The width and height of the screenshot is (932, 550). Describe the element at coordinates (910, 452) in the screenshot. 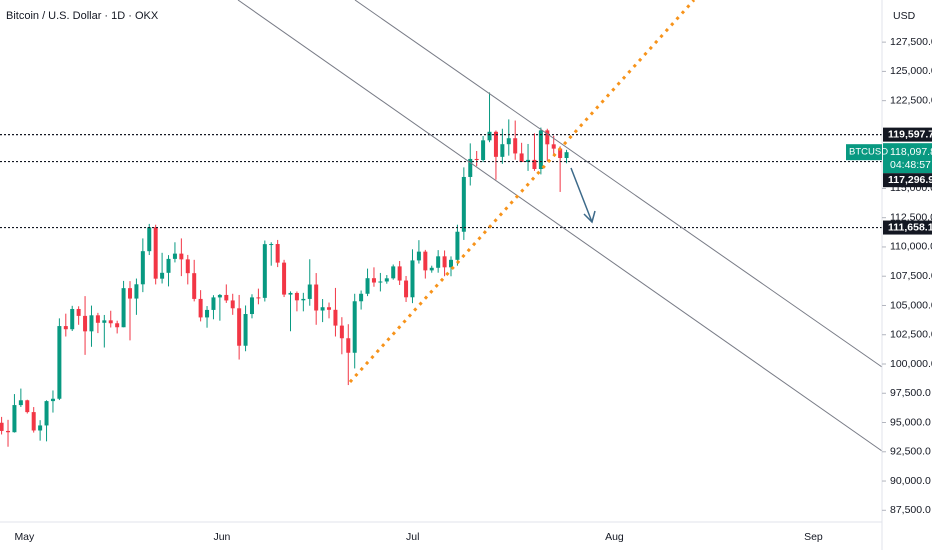

I see `y-tick-label: 92,500.0` at that location.